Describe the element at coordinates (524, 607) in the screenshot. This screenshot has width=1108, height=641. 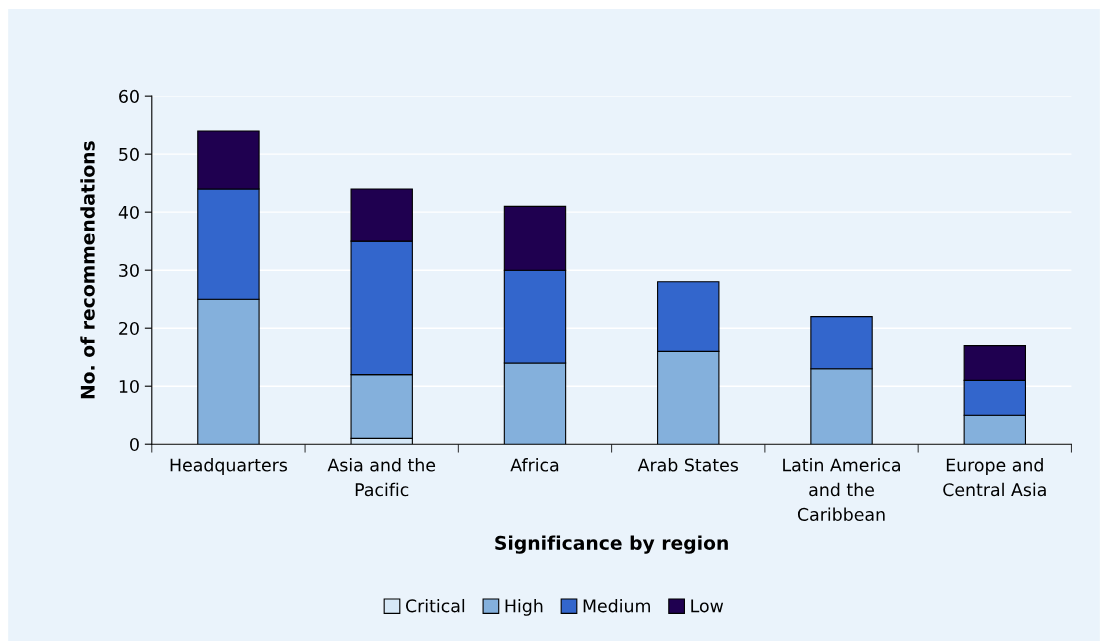
I see `legend-label: High` at that location.